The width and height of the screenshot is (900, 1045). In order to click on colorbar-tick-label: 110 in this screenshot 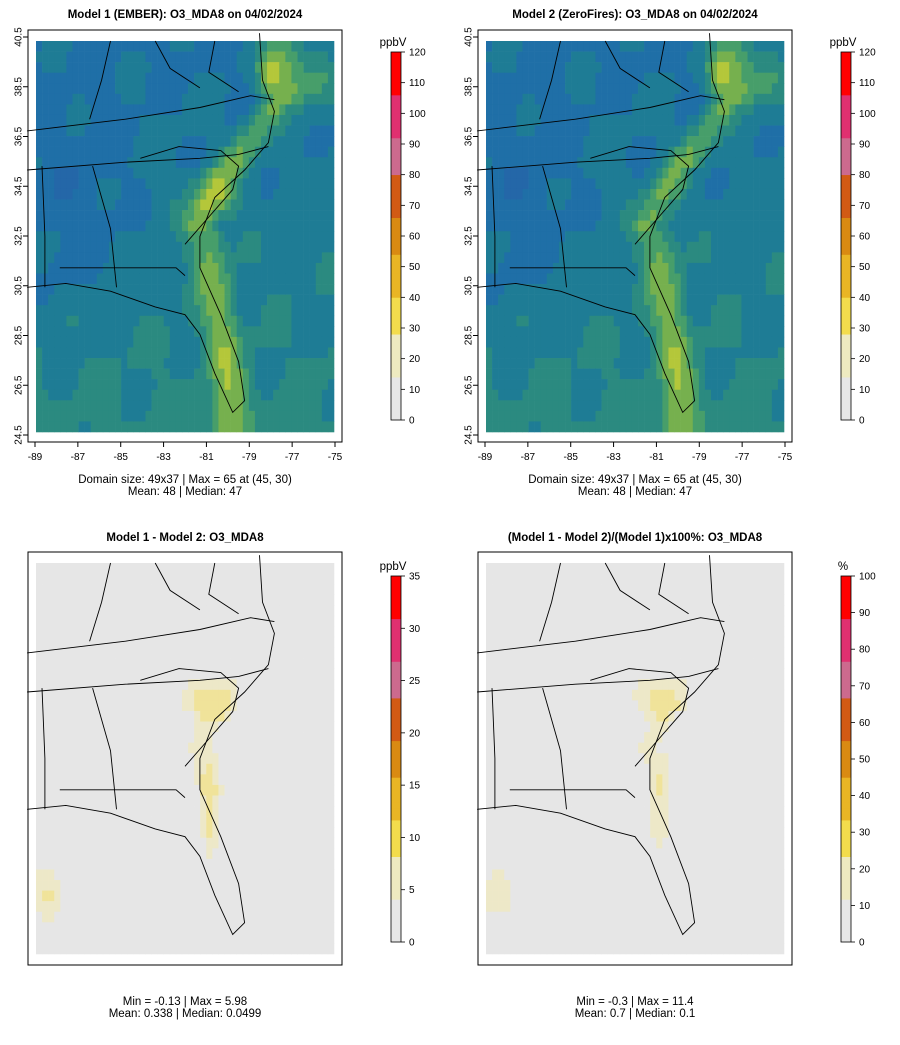, I will do `click(417, 83)`.